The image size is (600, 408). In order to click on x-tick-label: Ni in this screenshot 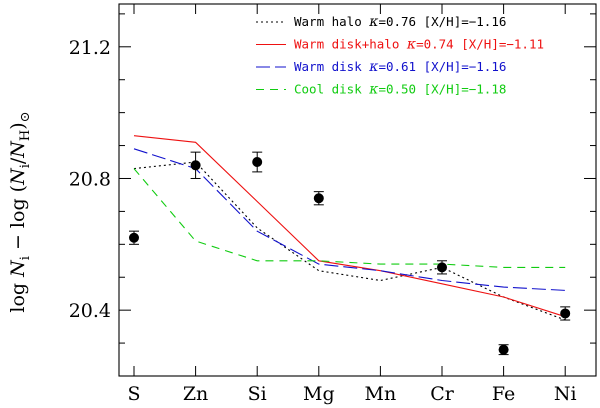, I will do `click(565, 394)`.